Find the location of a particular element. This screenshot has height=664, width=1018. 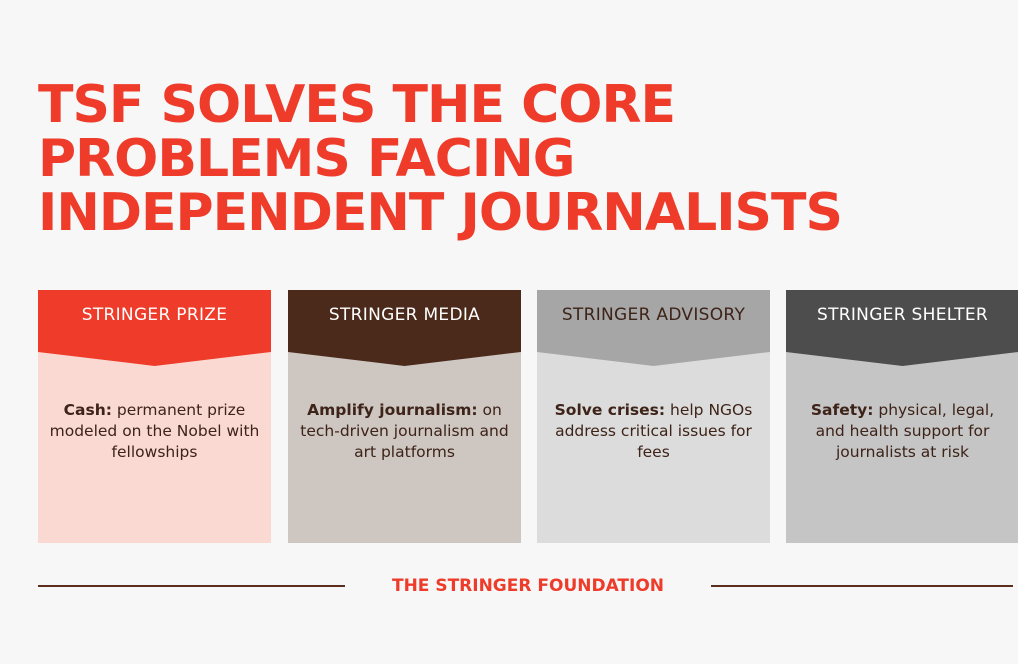

card-header: STRINGER SHELTER is located at coordinates (902, 328).